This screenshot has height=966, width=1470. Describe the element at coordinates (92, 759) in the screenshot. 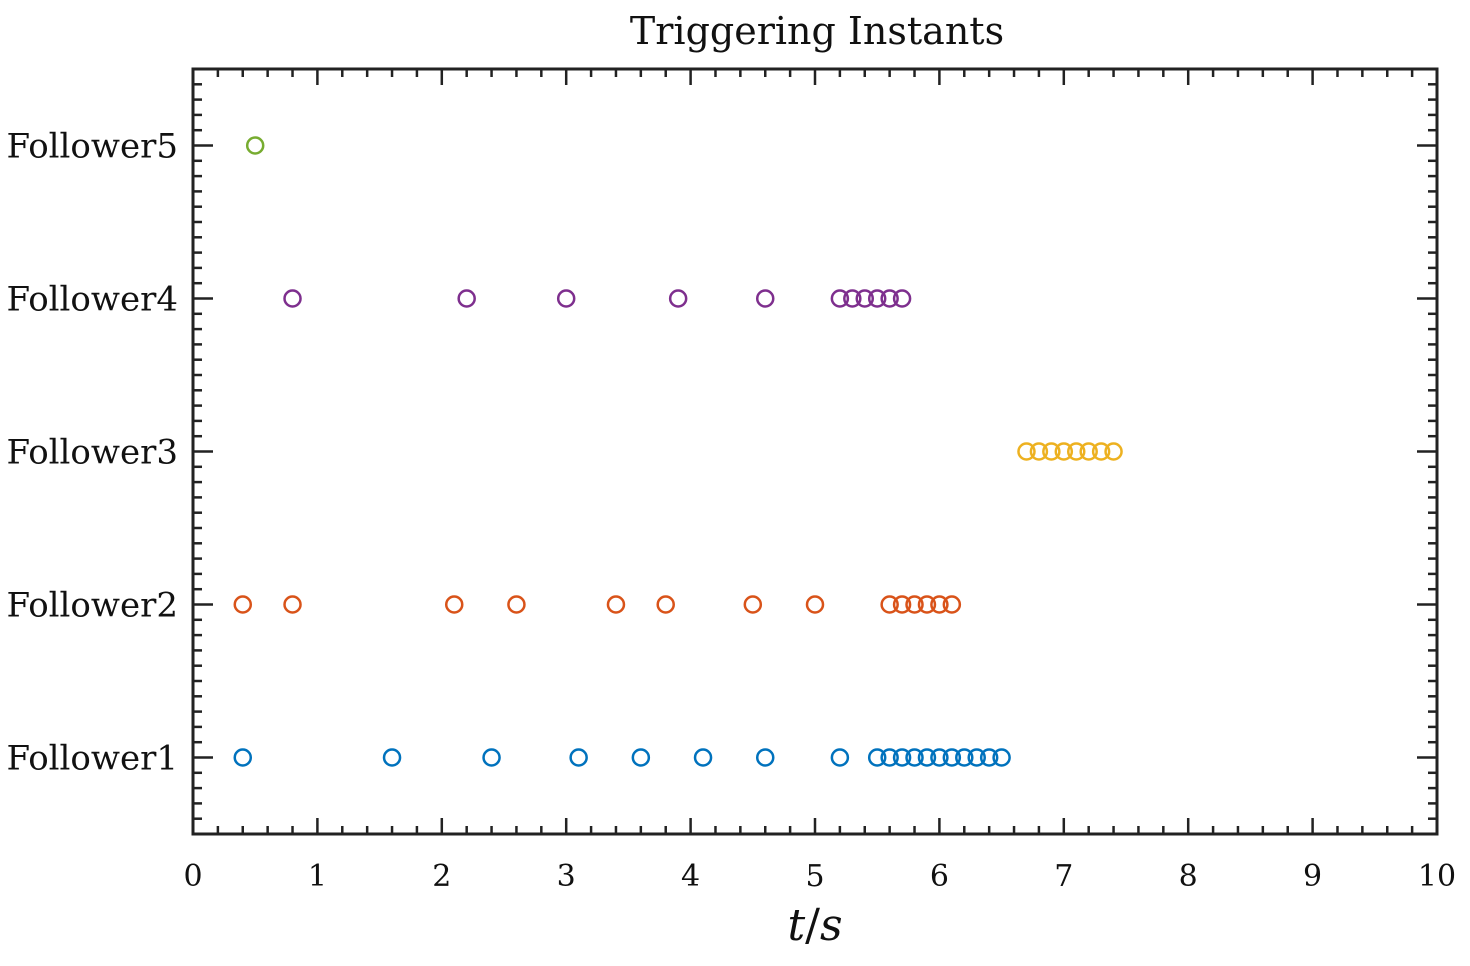

I see `y-category-label: Follower1` at that location.